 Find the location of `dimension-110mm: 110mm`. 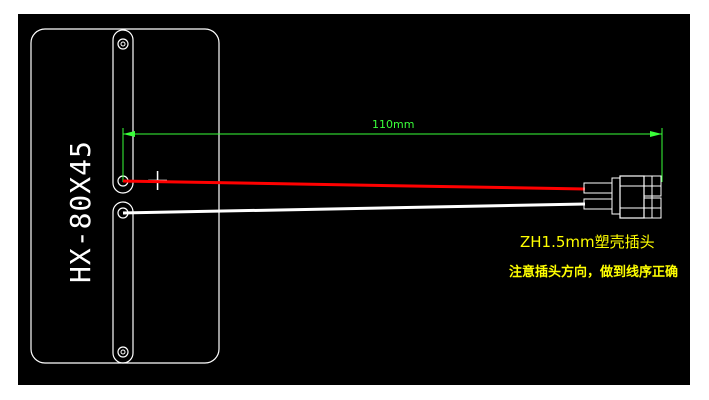

dimension-110mm: 110mm is located at coordinates (392, 150).